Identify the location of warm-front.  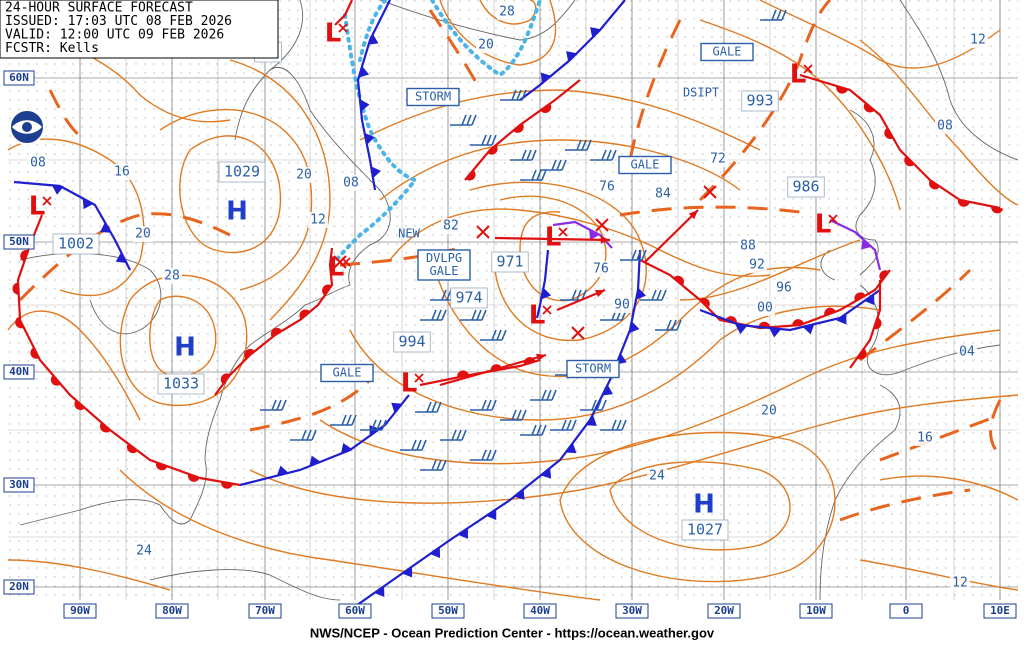
(522, 130).